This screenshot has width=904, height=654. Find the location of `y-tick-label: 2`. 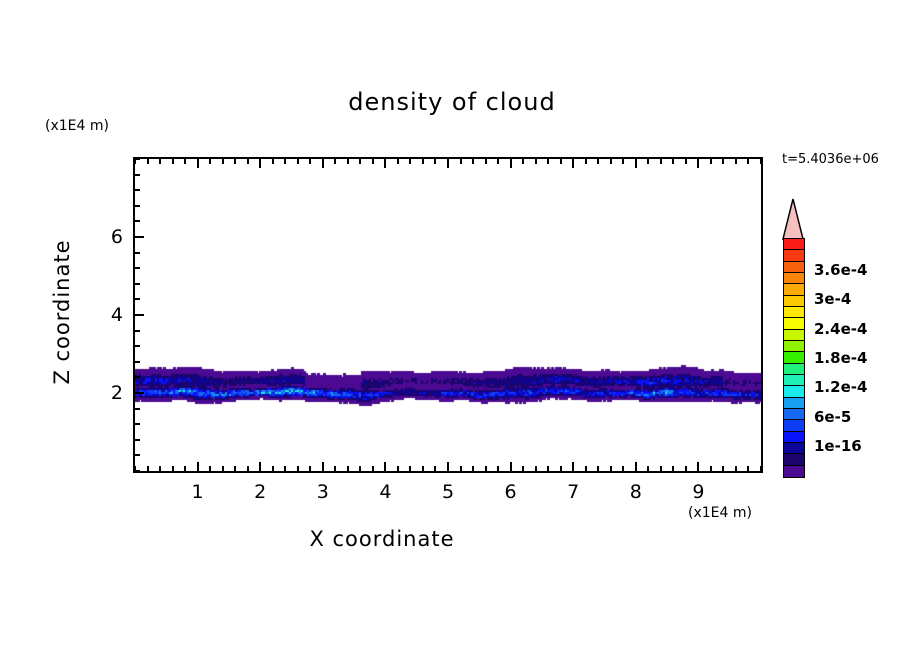

y-tick-label: 2 is located at coordinates (116, 393).